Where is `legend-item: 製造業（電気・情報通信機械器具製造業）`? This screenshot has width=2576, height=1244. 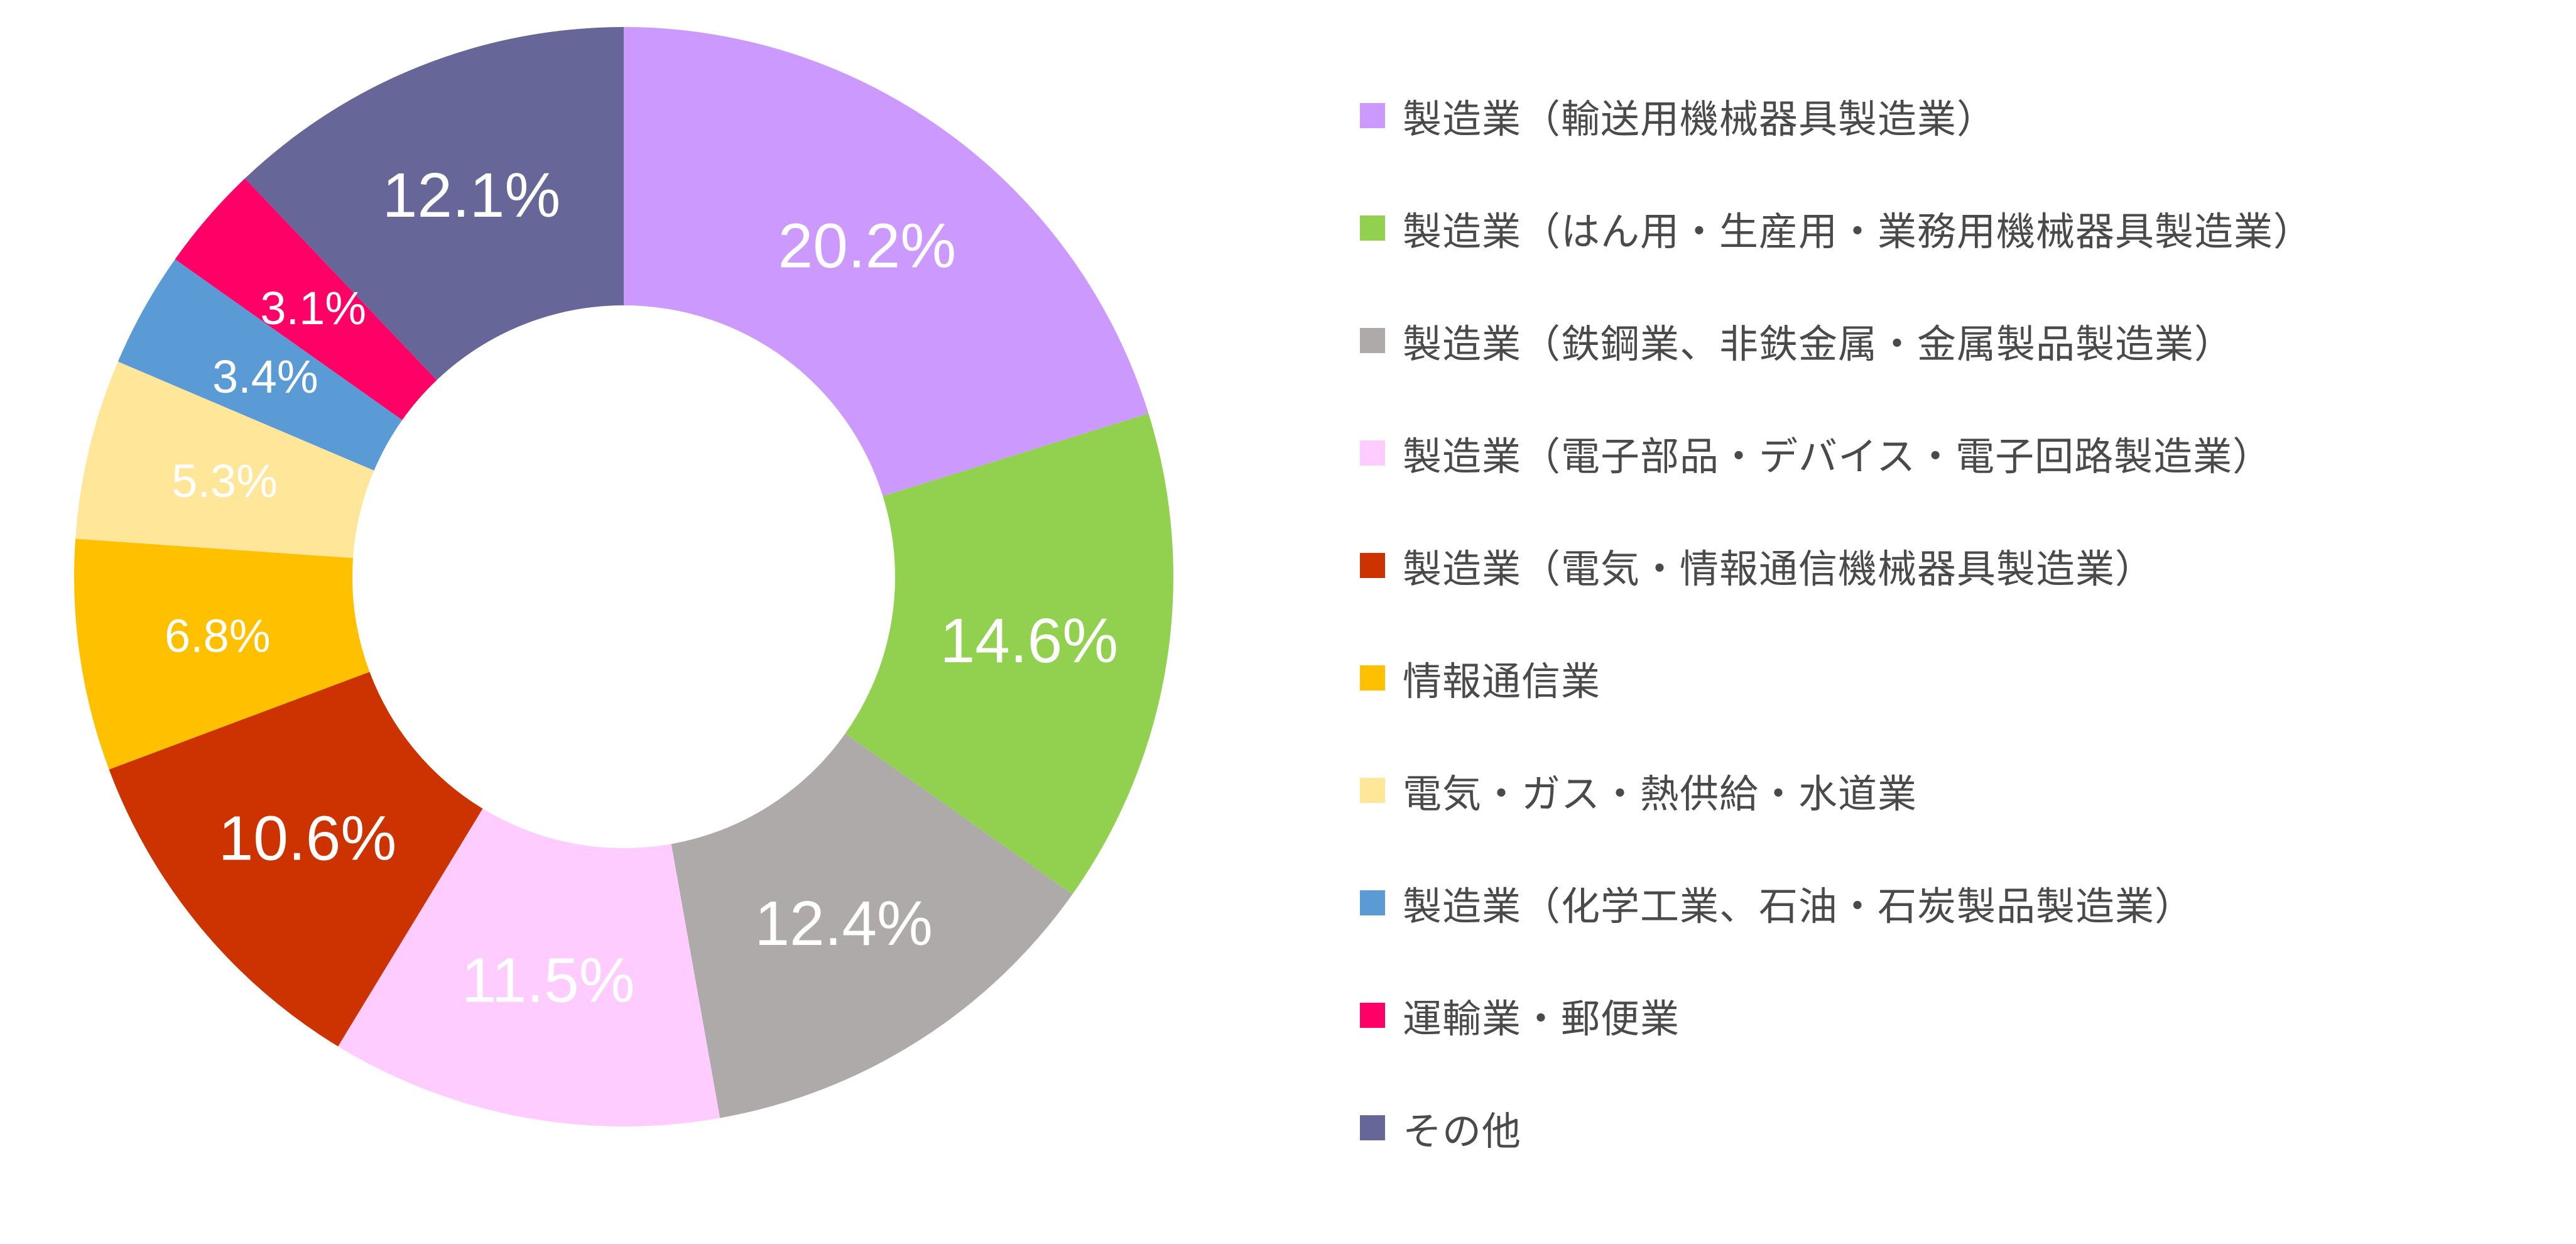
legend-item: 製造業（電気・情報通信機械器具製造業） is located at coordinates (1757, 565).